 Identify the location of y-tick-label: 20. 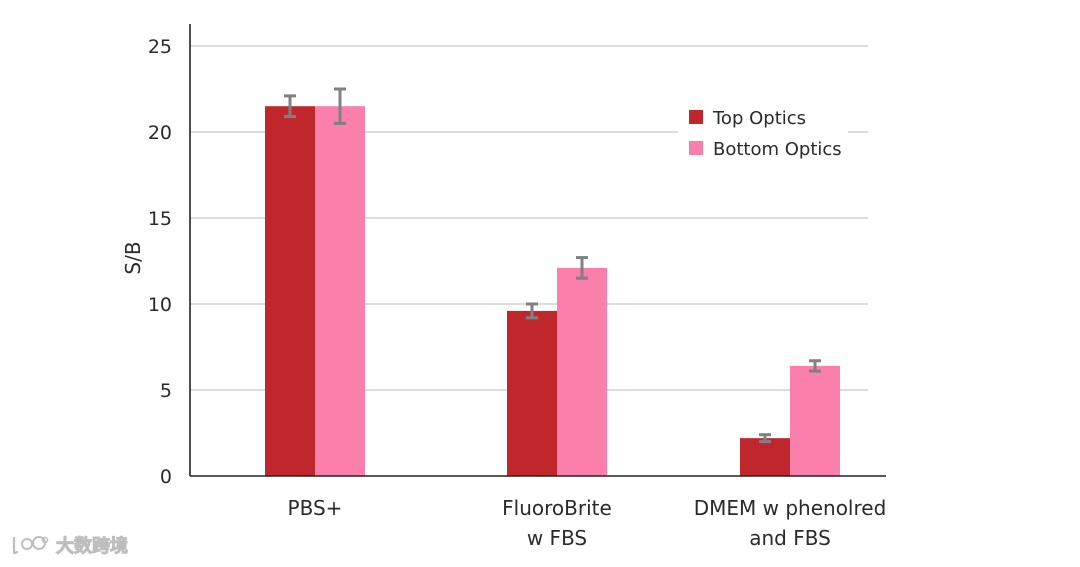
(160, 133).